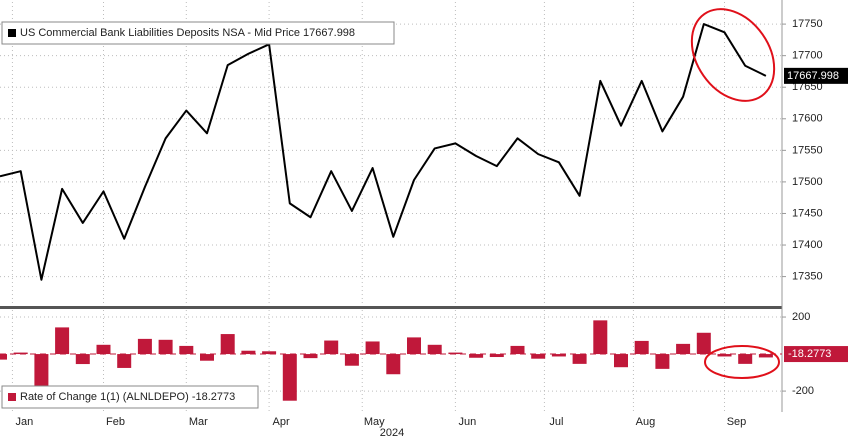 This screenshot has height=440, width=848. What do you see at coordinates (807, 24) in the screenshot?
I see `y-tick-label: 17750` at bounding box center [807, 24].